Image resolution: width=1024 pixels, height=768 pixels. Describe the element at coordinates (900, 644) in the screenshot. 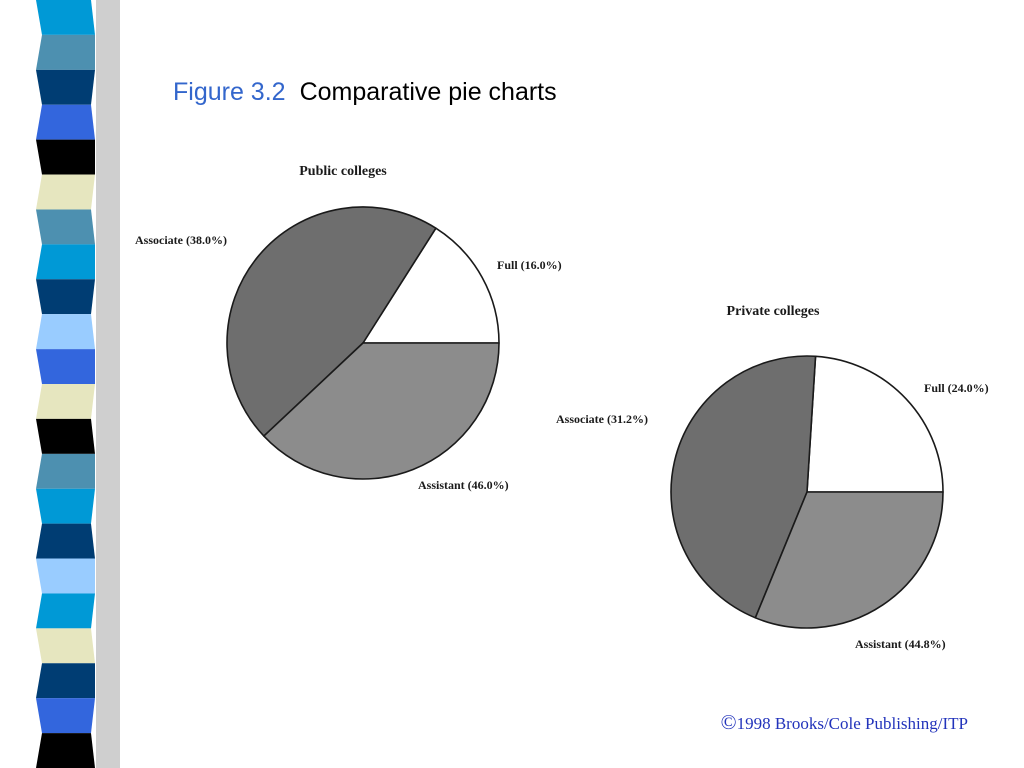

I see `slice-label-assistant: Assistant (44.8%)` at that location.